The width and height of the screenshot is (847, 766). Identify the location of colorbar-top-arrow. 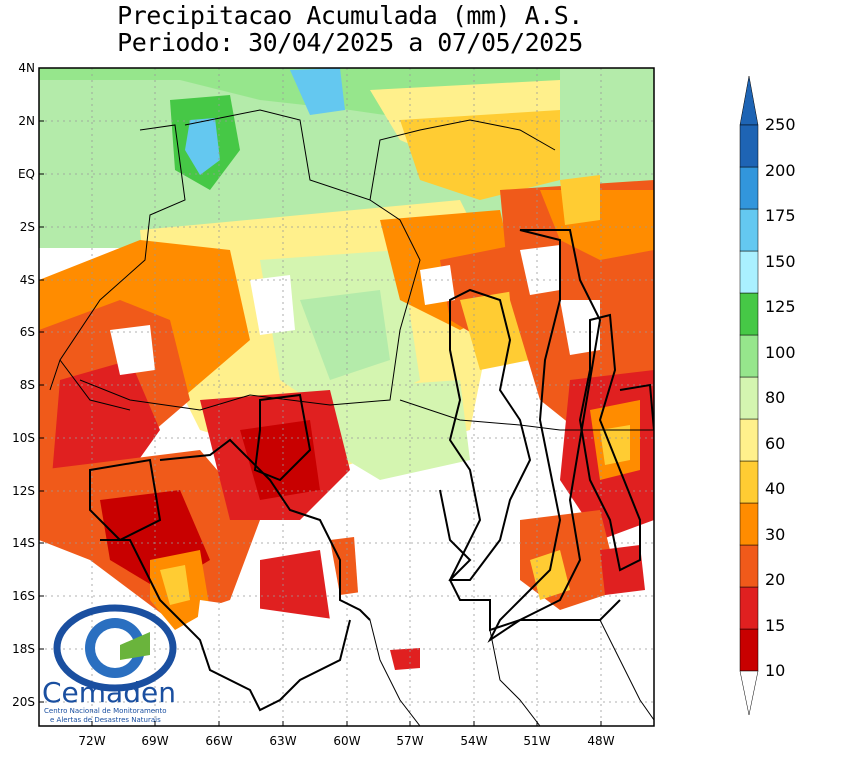
(749, 100).